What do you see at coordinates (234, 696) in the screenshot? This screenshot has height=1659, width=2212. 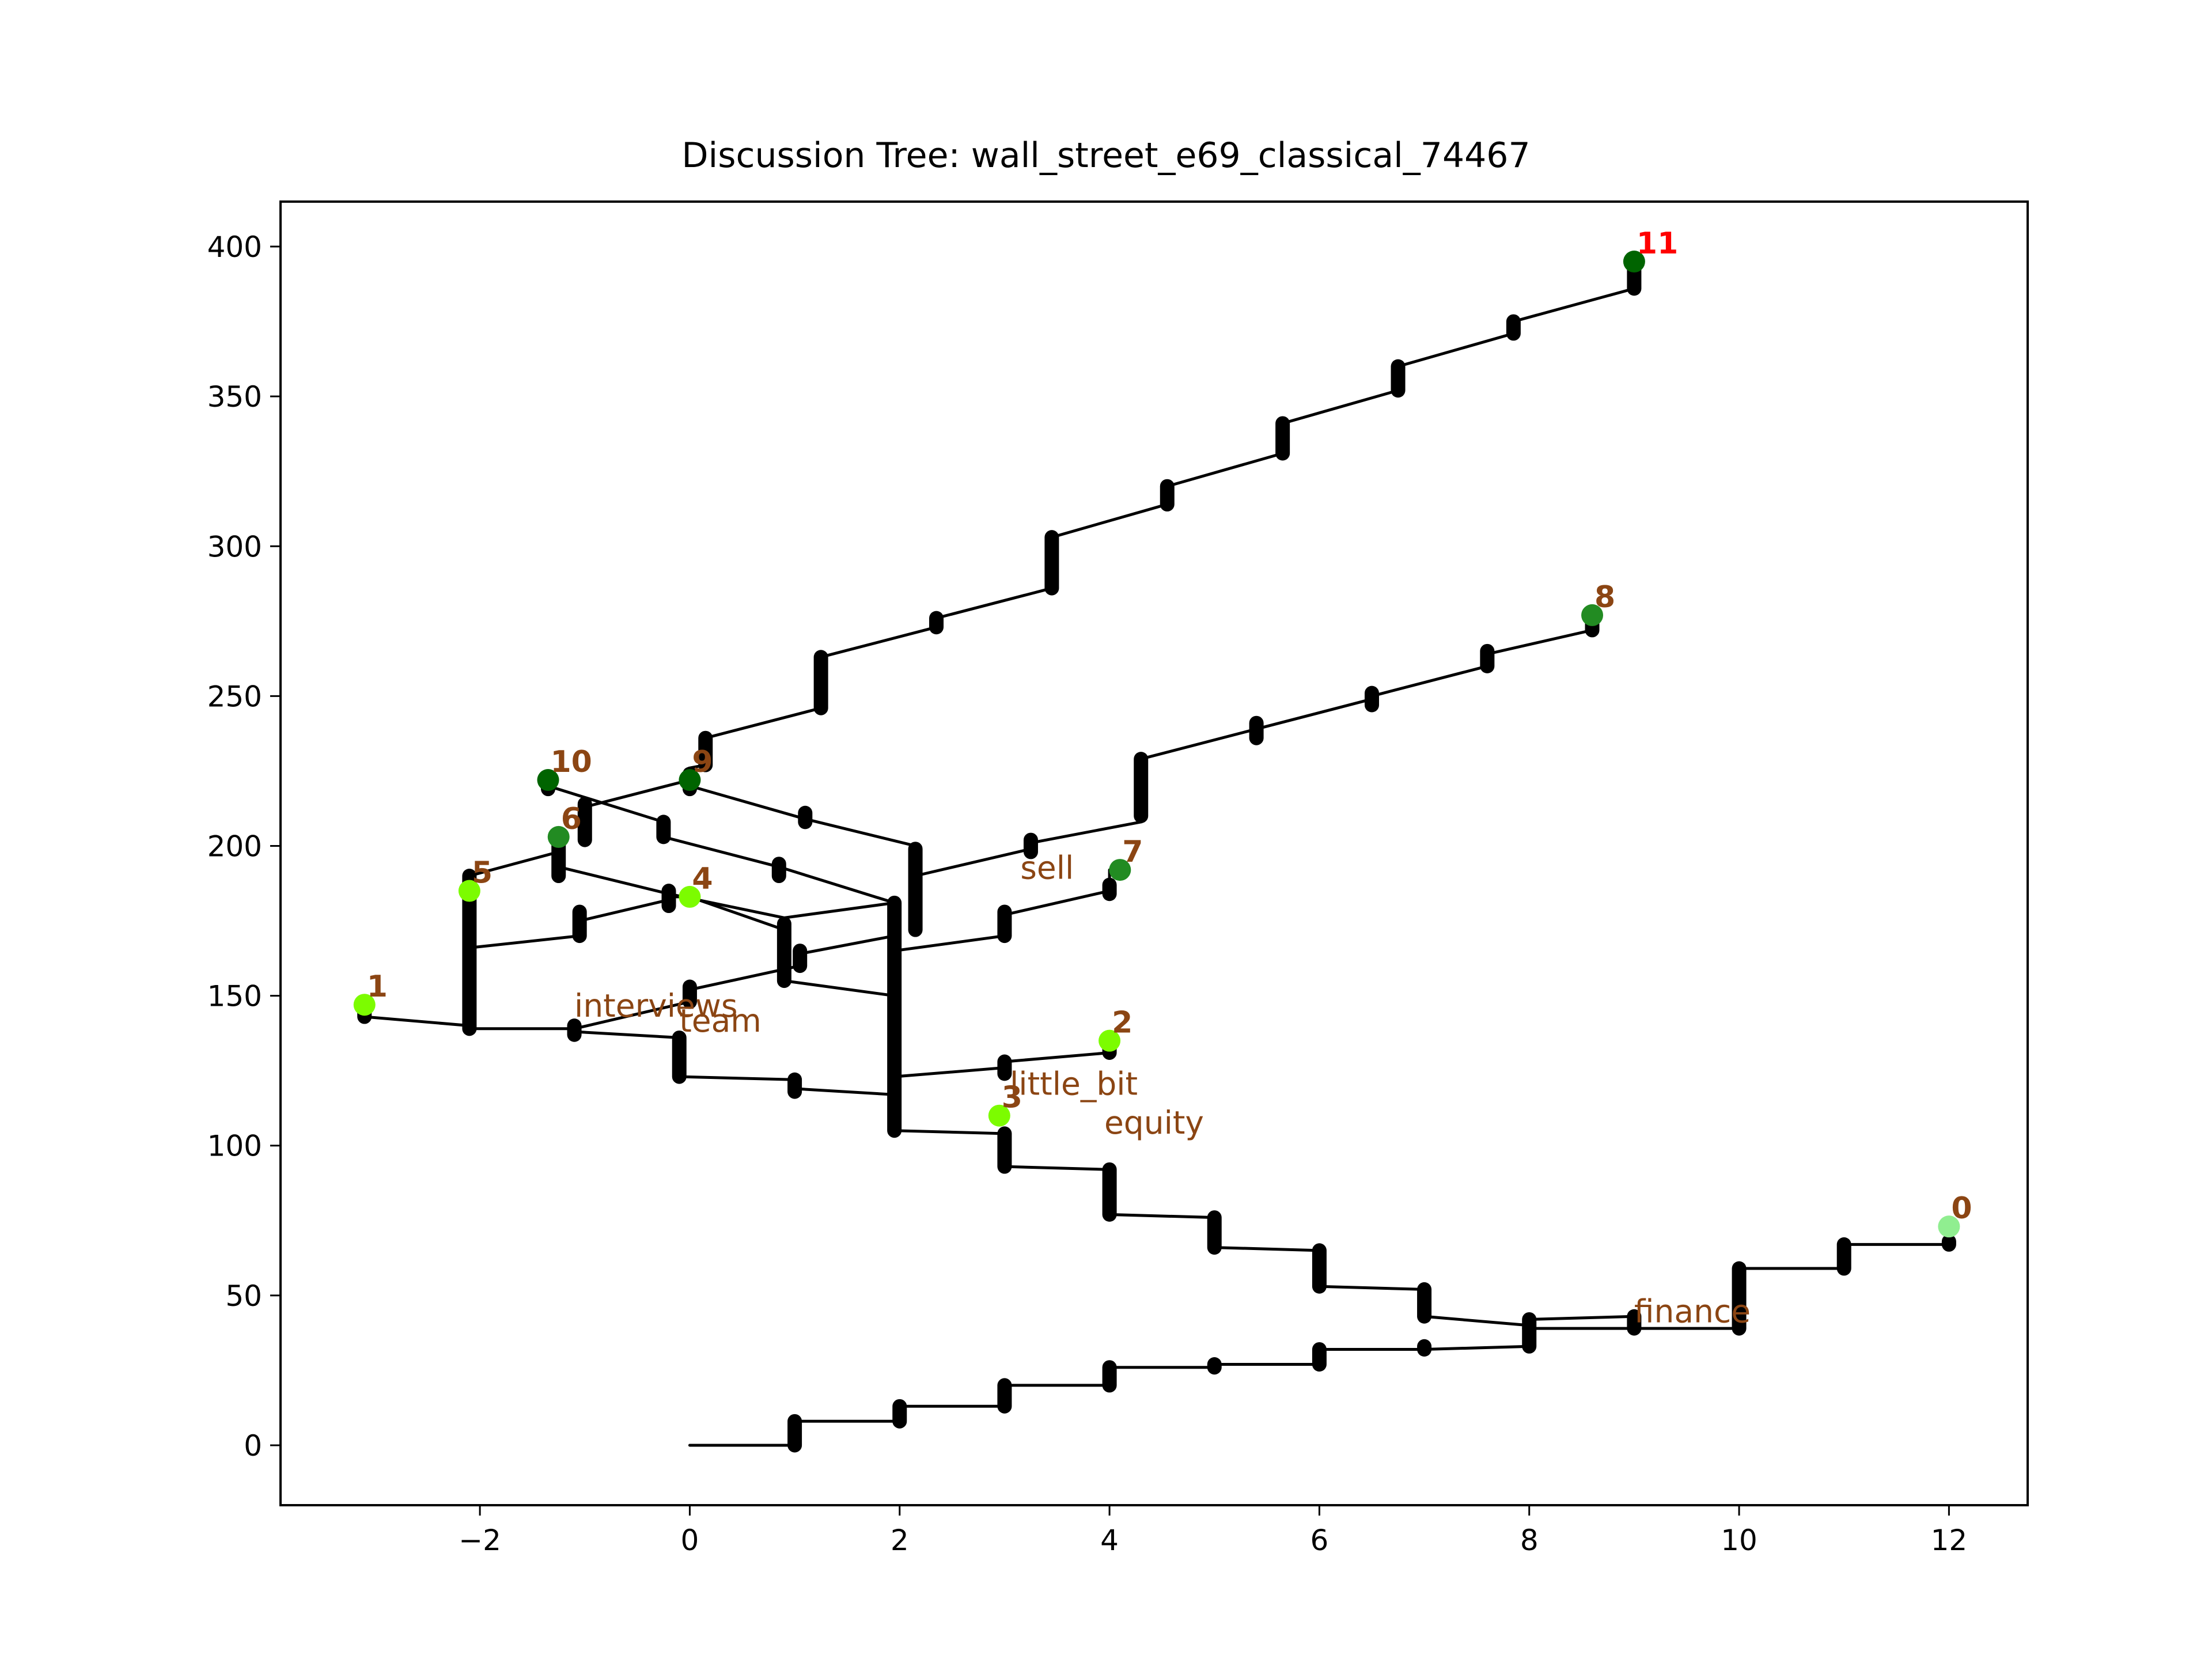 I see `y-tick-label-5: 250` at bounding box center [234, 696].